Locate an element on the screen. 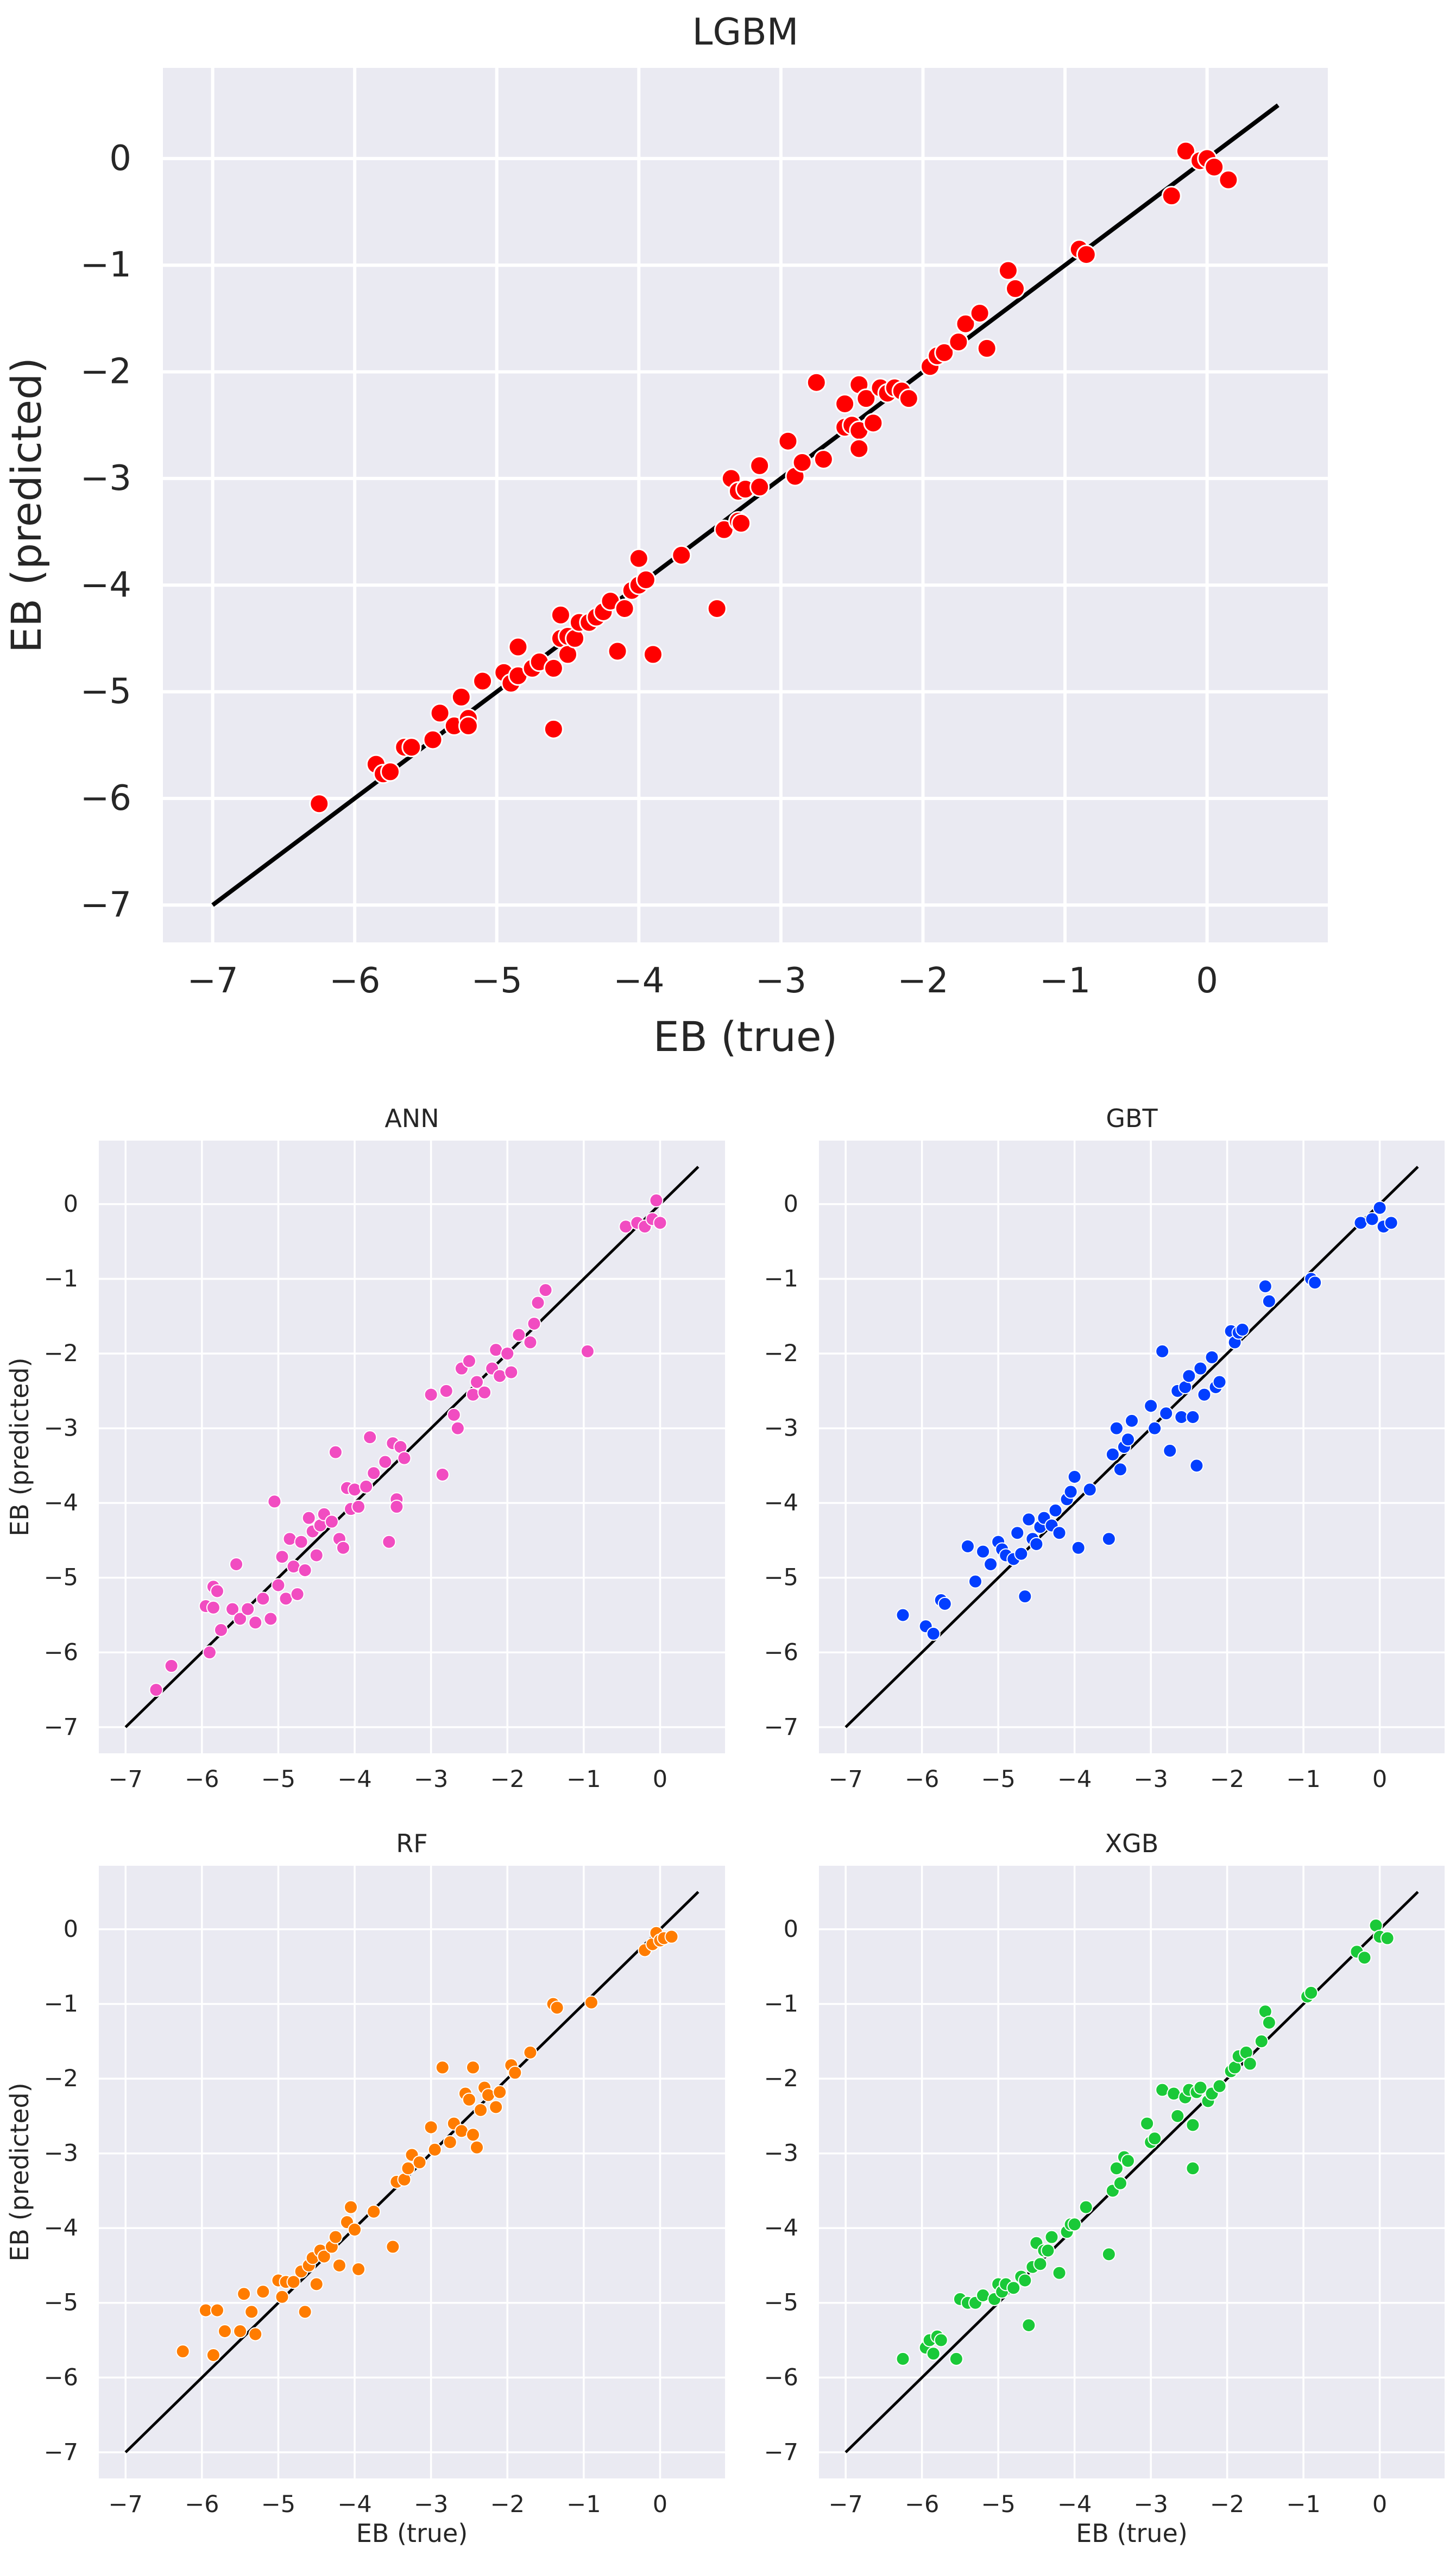  rf-y-axis-label: EB (predicted) is located at coordinates (19, 2171).